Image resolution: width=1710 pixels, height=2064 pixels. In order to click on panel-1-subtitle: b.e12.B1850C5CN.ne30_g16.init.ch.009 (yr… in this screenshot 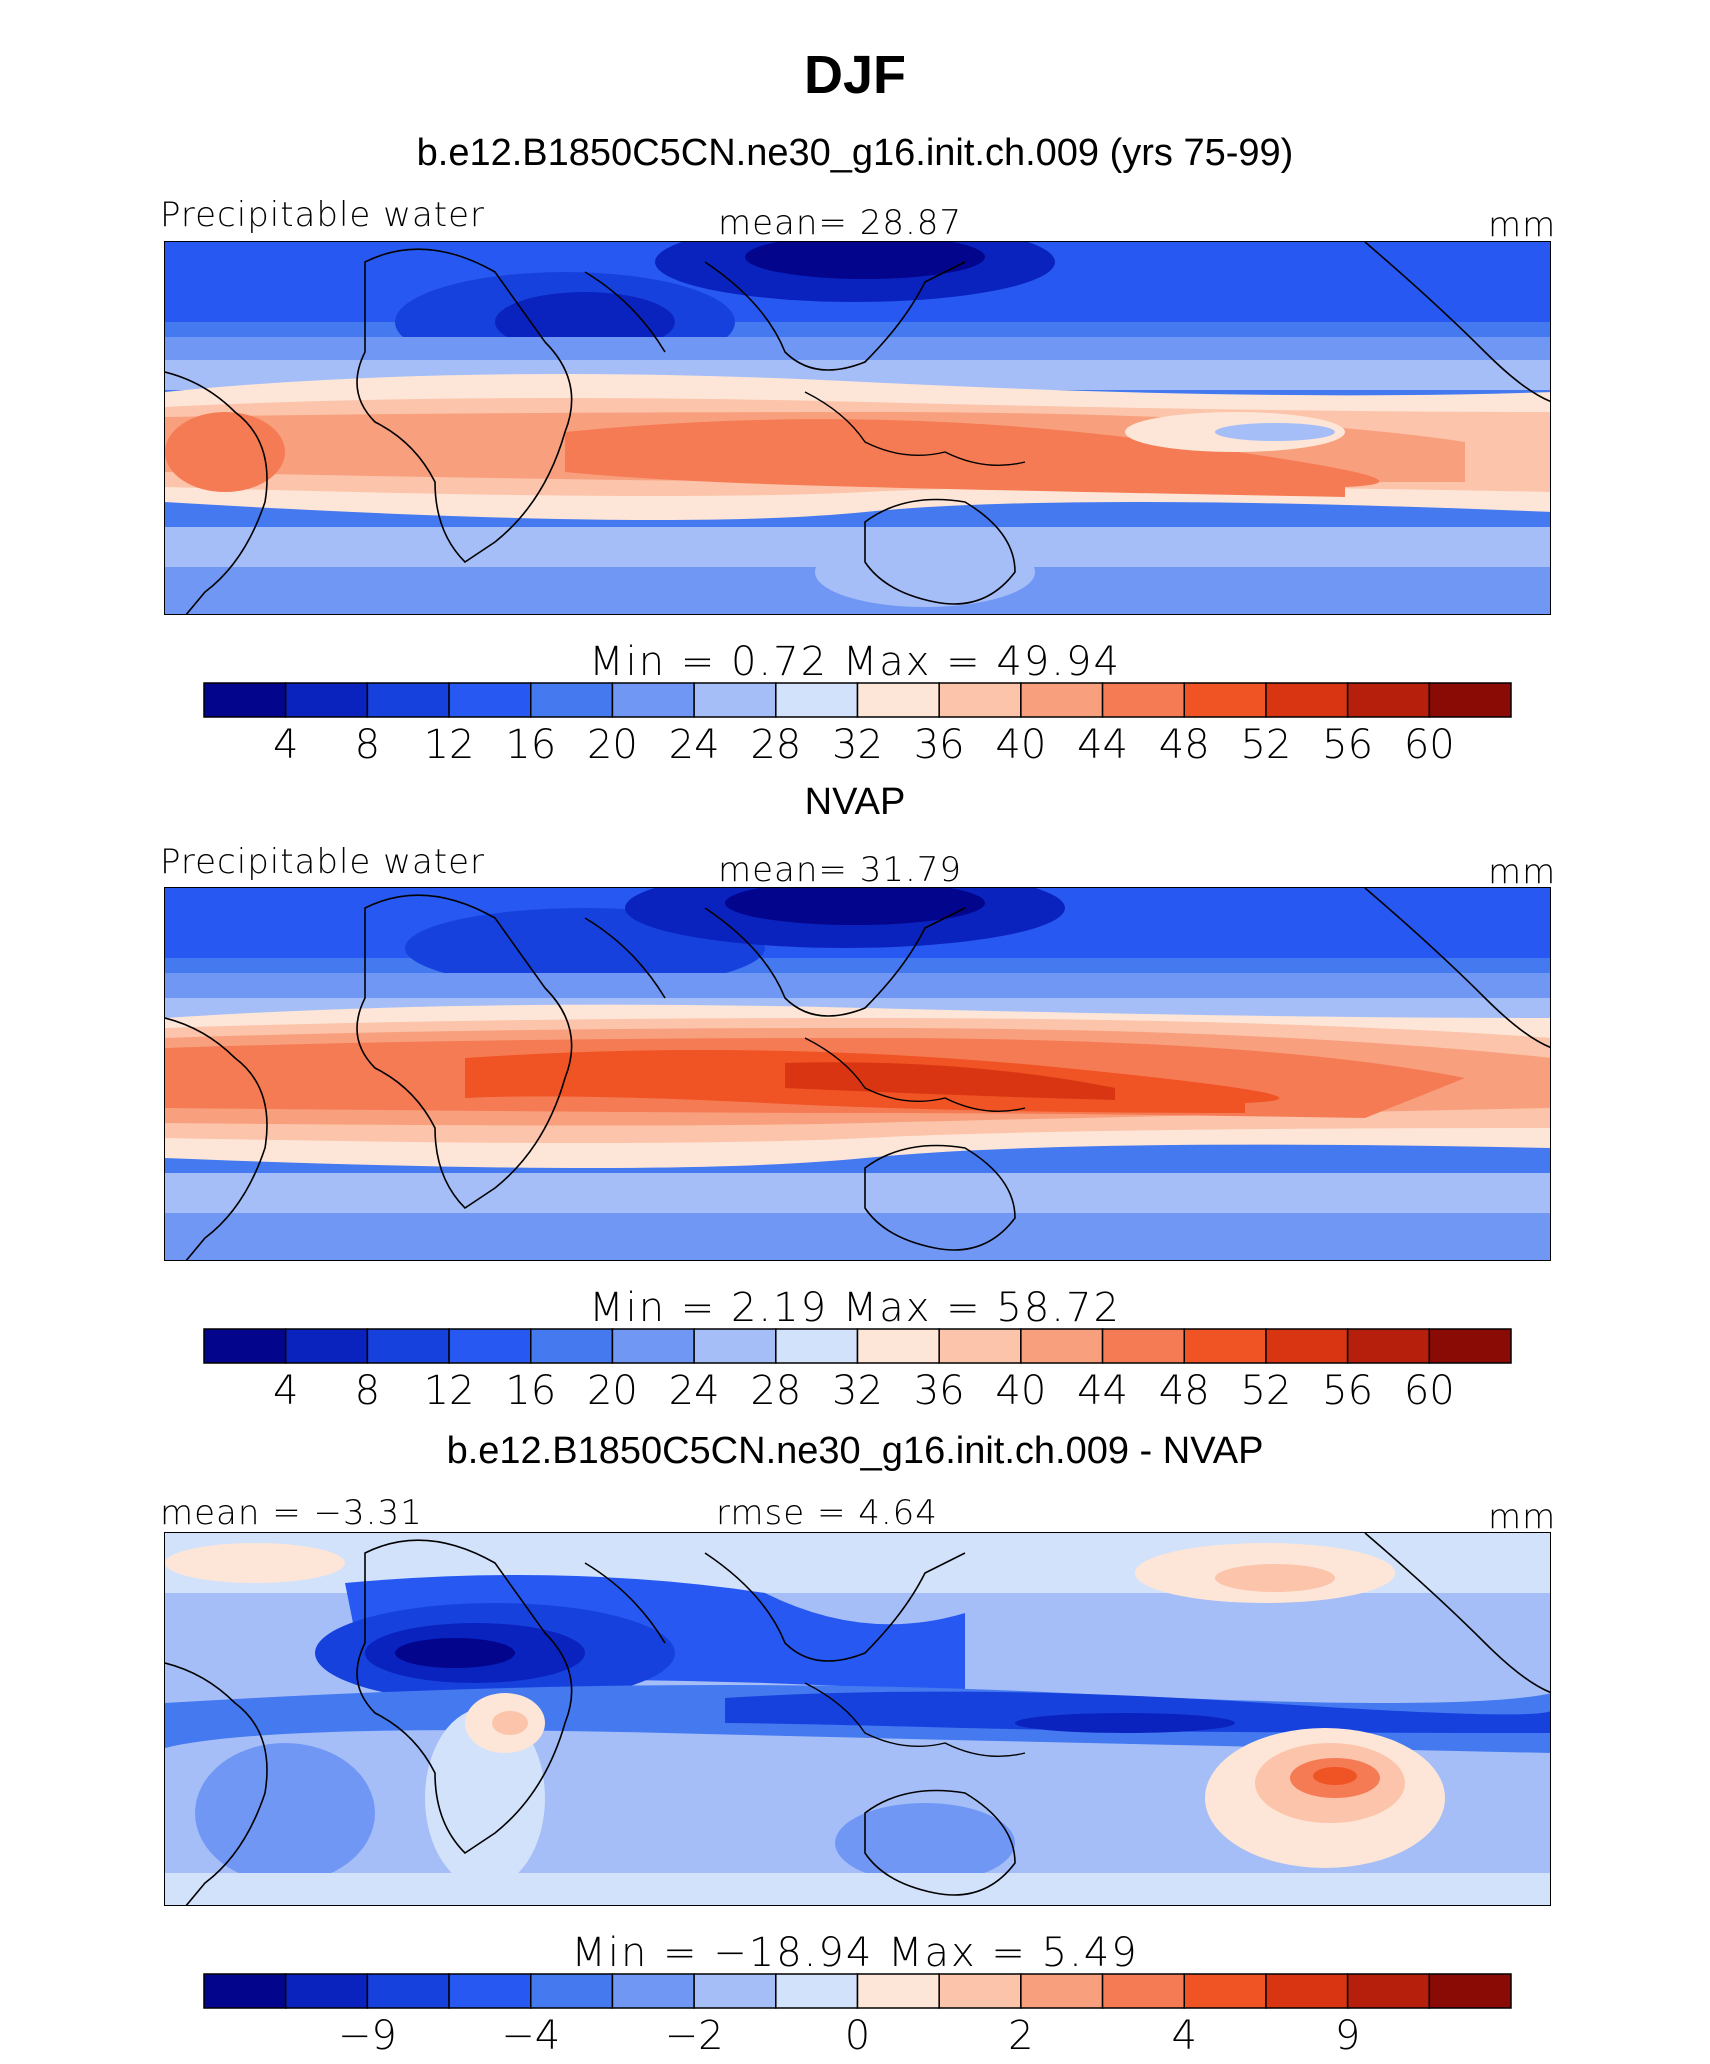, I will do `click(855, 153)`.